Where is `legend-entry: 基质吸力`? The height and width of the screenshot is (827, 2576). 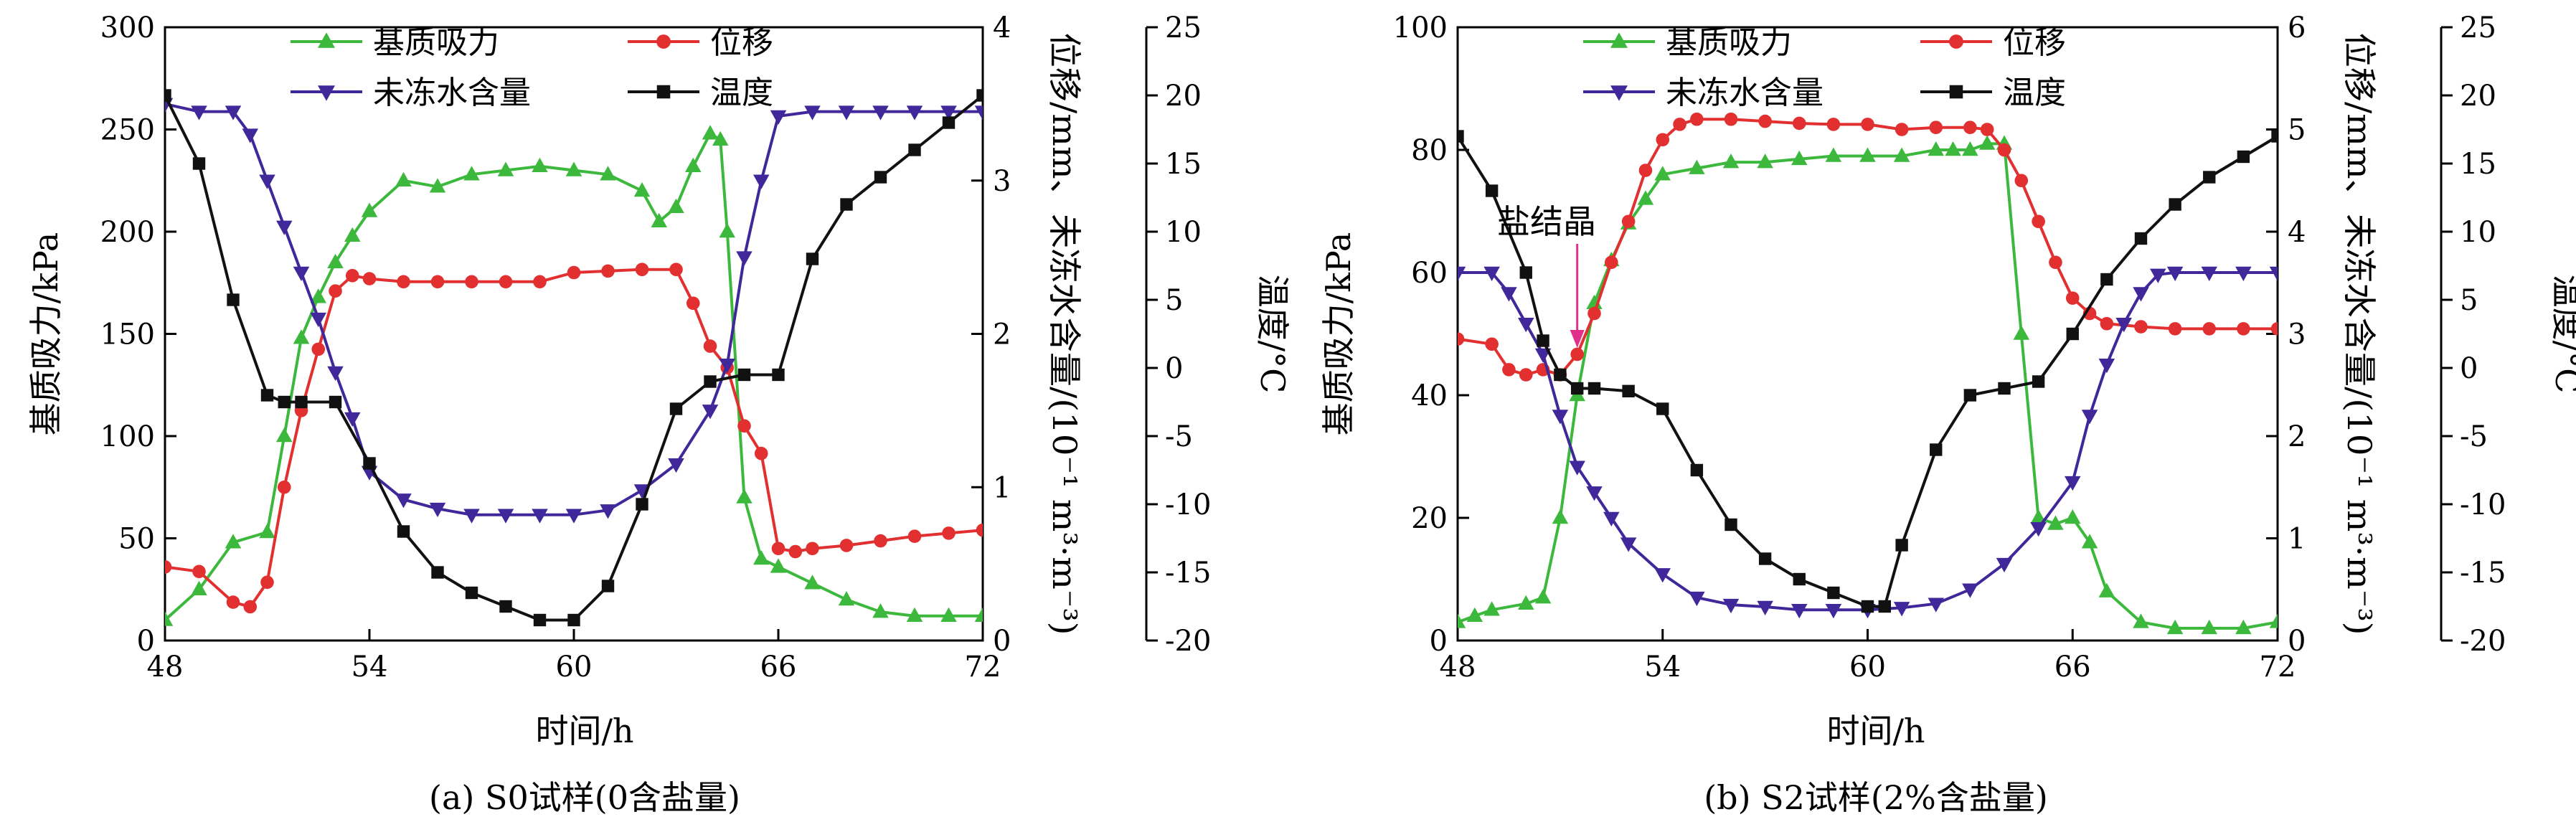
legend-entry: 基质吸力 is located at coordinates (436, 42).